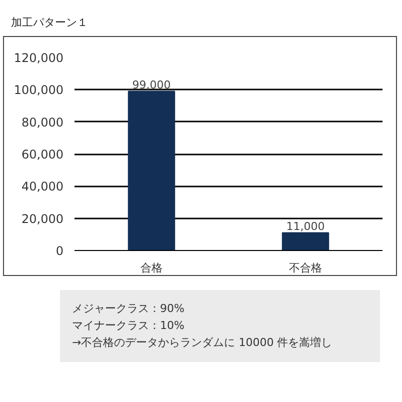  Describe the element at coordinates (128, 325) in the screenshot. I see `text: マイナークラス：10%` at that location.